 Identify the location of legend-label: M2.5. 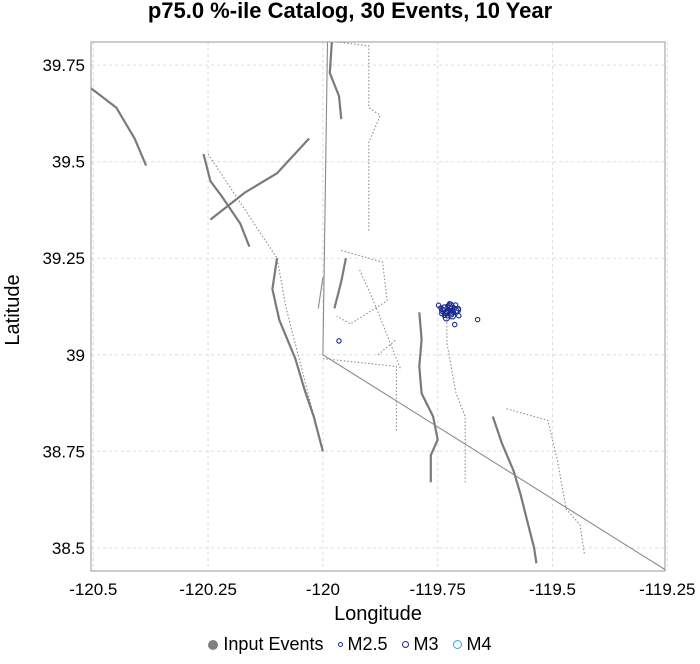
(367, 644).